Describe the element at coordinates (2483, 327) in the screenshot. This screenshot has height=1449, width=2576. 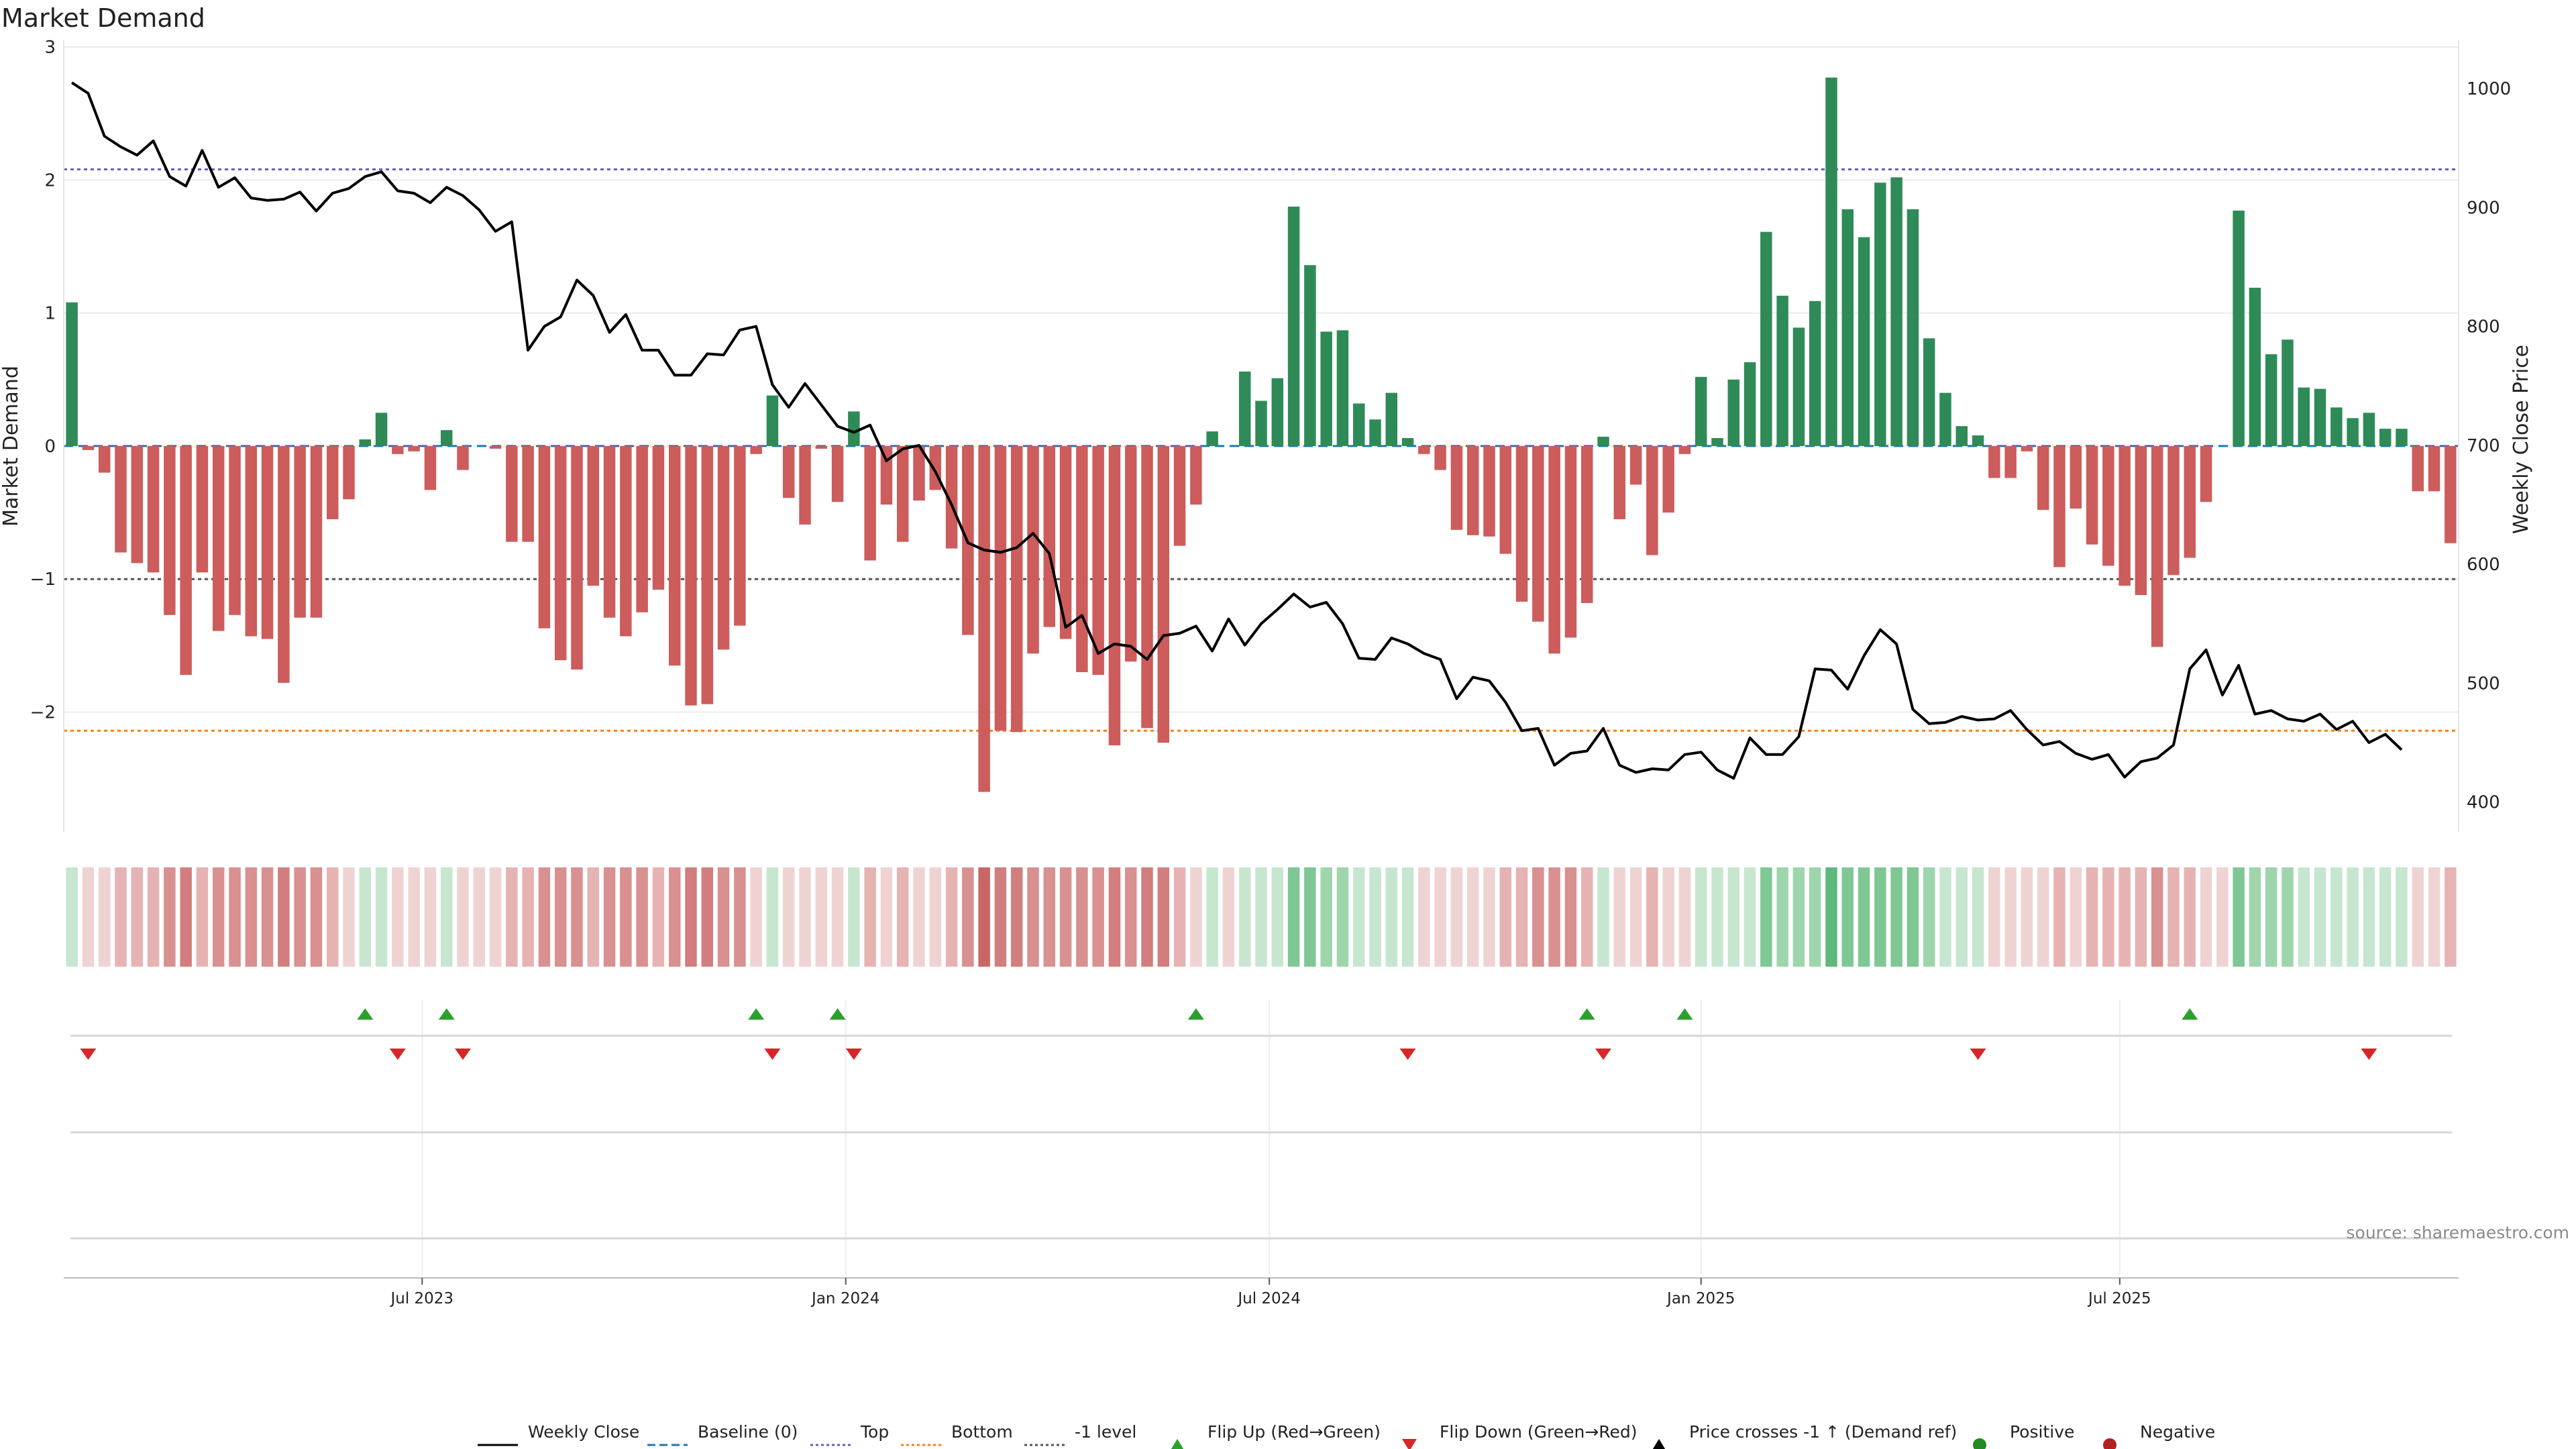
I see `y2-tick-label: 800` at that location.